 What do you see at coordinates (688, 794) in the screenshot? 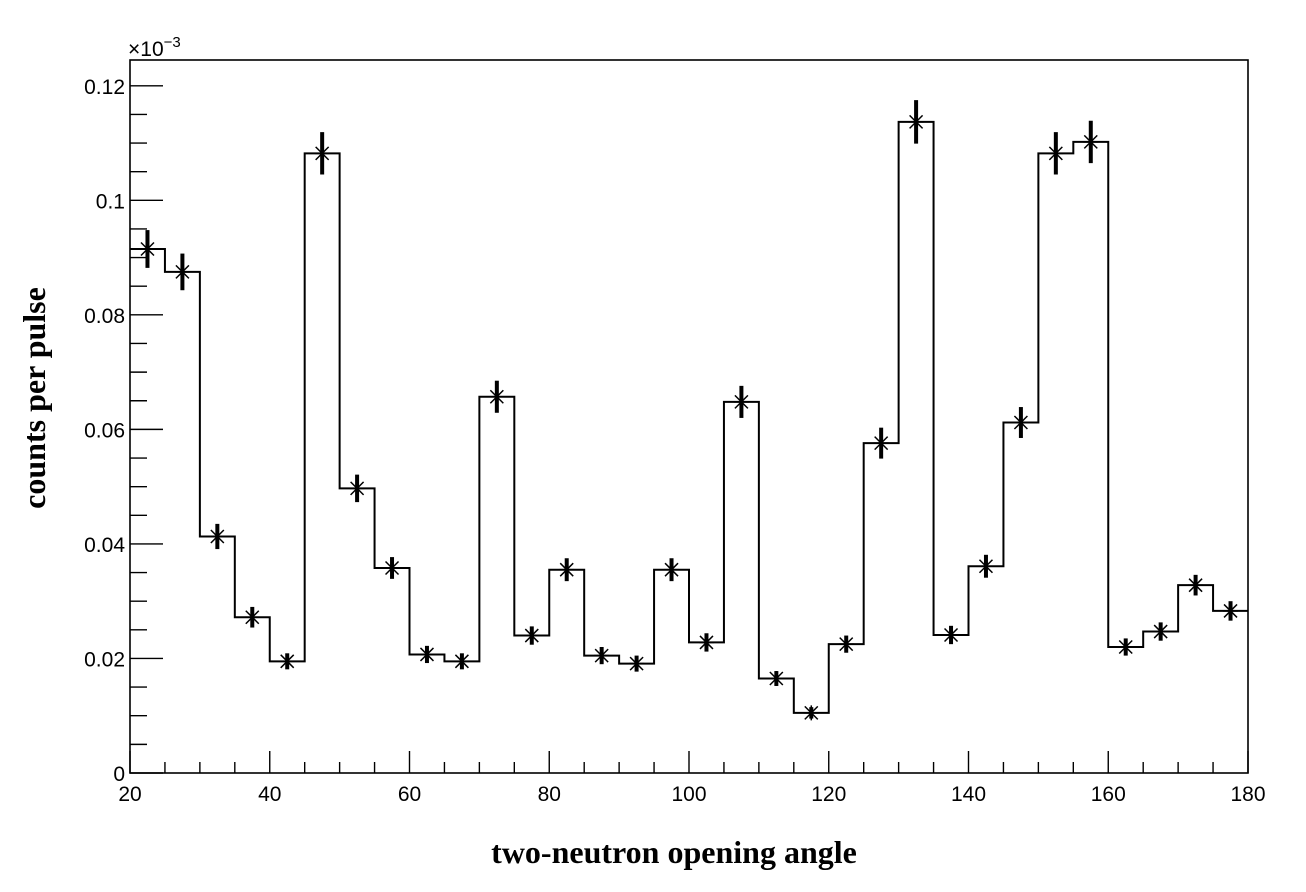
I see `x-tick-label: 100` at bounding box center [688, 794].